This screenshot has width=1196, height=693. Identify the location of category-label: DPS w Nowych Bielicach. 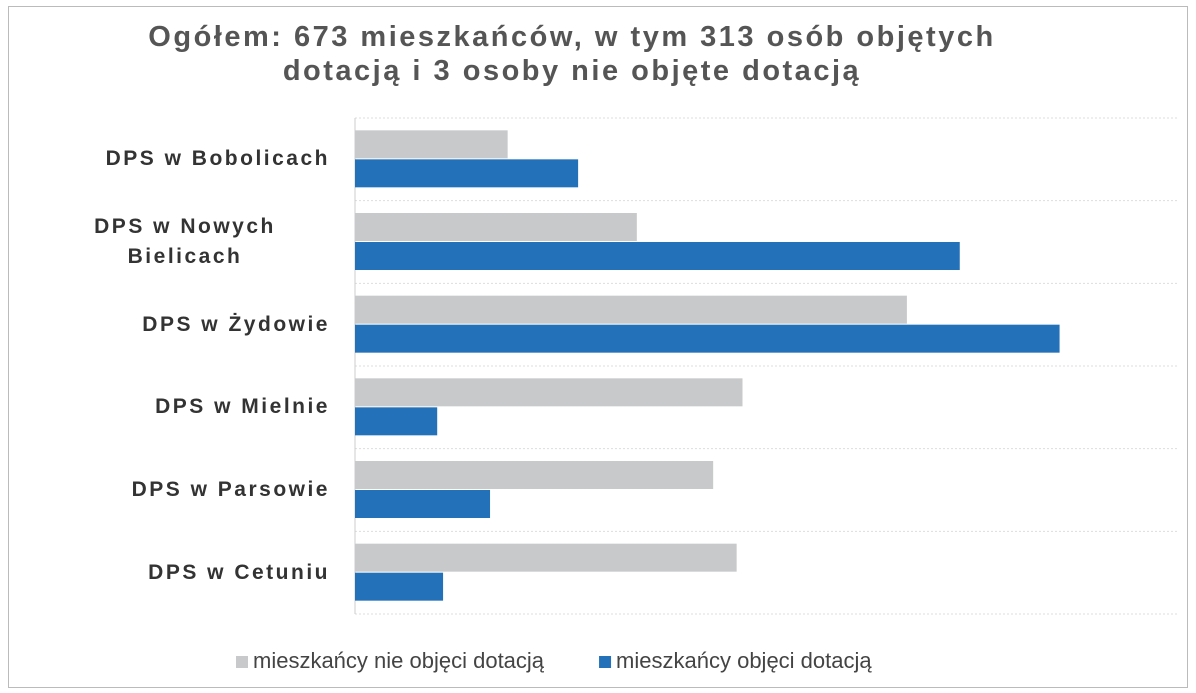
(180, 242).